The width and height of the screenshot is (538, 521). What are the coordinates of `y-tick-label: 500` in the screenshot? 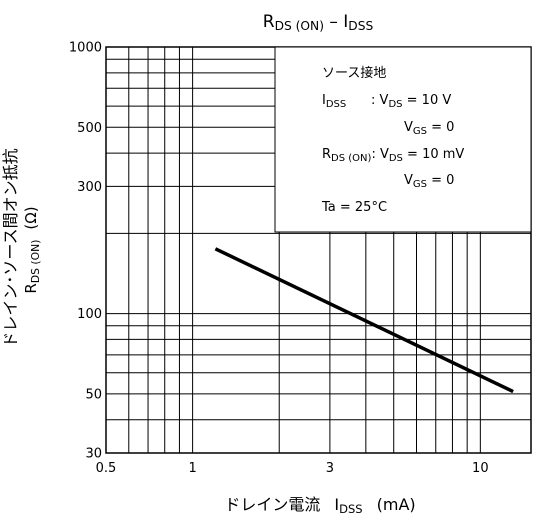 It's located at (89, 128).